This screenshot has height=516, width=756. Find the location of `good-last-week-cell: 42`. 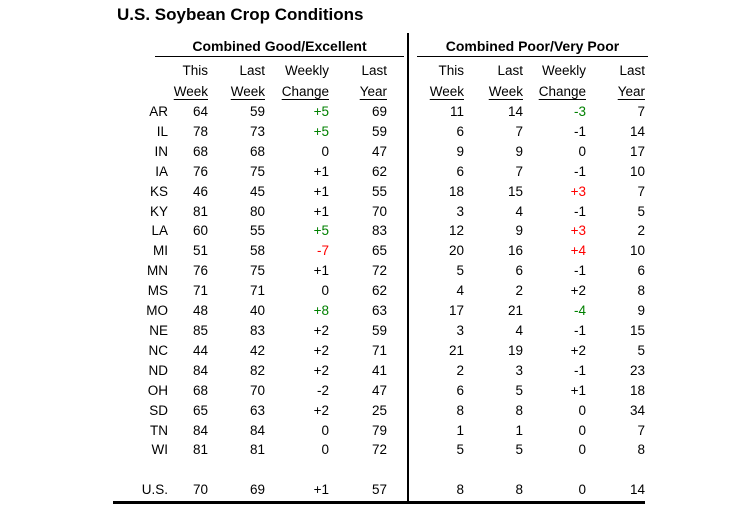

good-last-week-cell: 42 is located at coordinates (257, 350).